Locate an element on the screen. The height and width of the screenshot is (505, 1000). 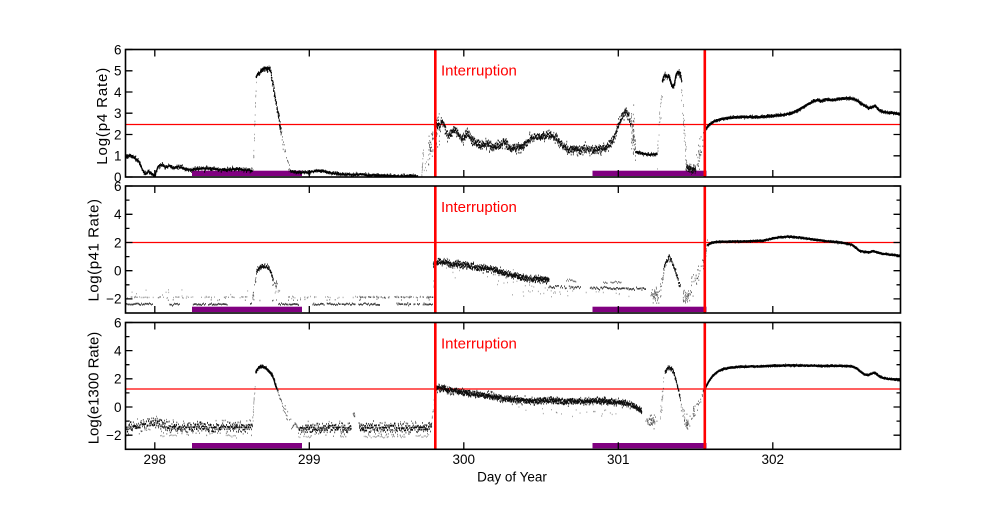
svg-text: 5 is located at coordinates (118, 71).